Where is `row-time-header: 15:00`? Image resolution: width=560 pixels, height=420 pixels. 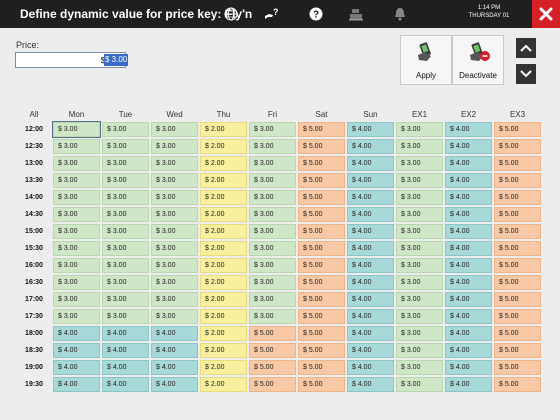 row-time-header: 15:00 is located at coordinates (34, 231).